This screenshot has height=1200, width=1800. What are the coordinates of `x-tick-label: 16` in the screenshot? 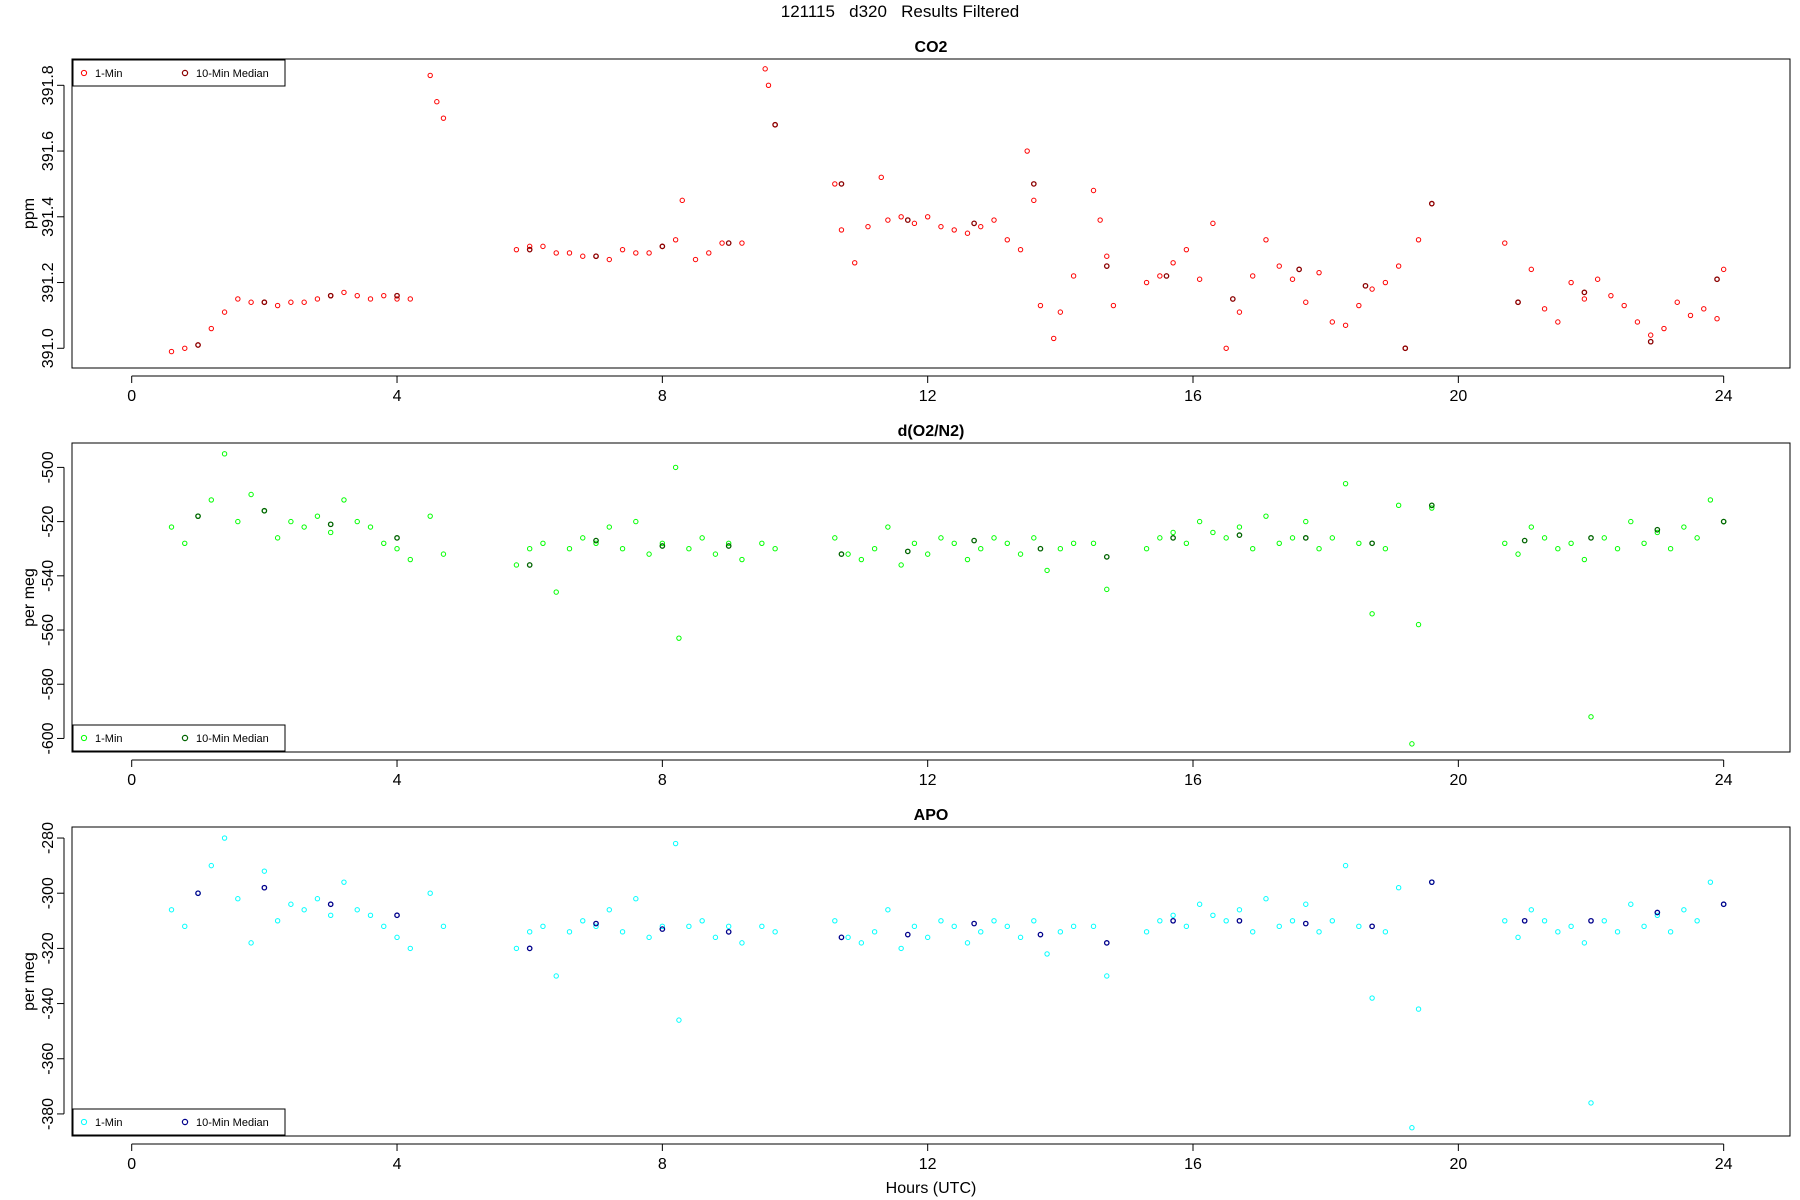 It's located at (1193, 396).